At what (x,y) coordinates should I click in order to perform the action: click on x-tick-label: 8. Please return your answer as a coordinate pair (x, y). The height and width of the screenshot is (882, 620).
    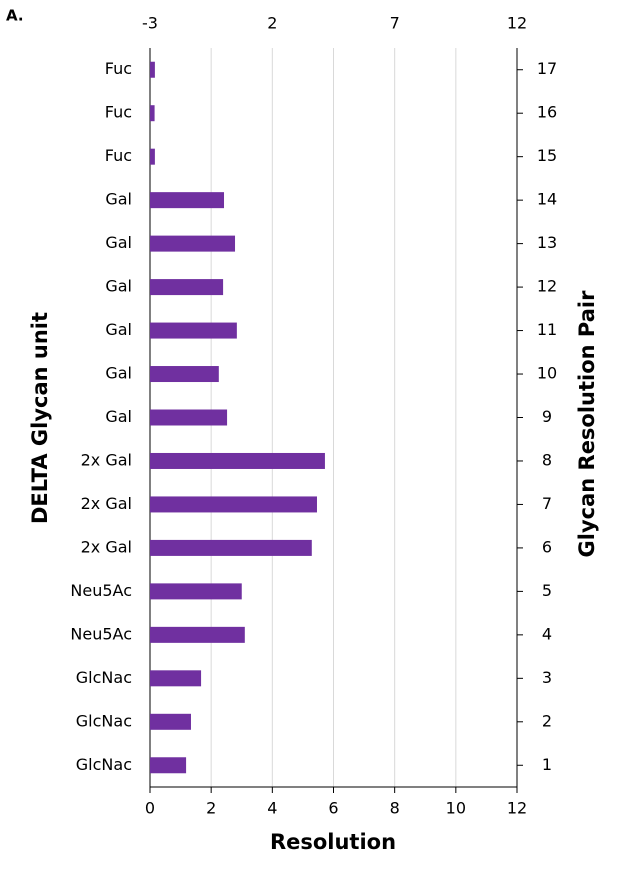
    Looking at the image, I should click on (395, 808).